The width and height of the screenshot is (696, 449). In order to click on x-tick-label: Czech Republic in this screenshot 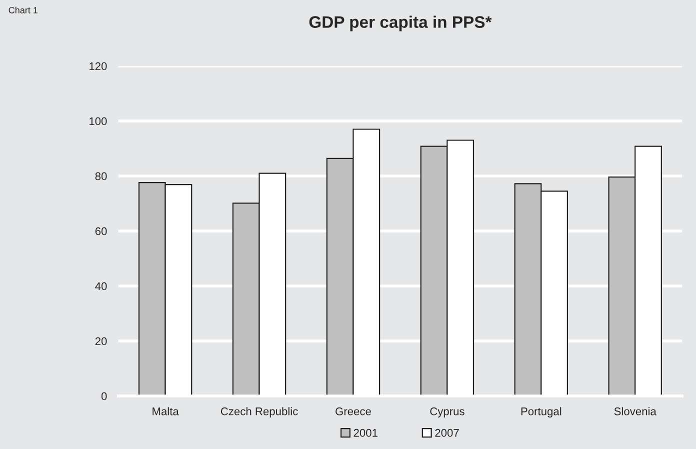, I will do `click(259, 412)`.